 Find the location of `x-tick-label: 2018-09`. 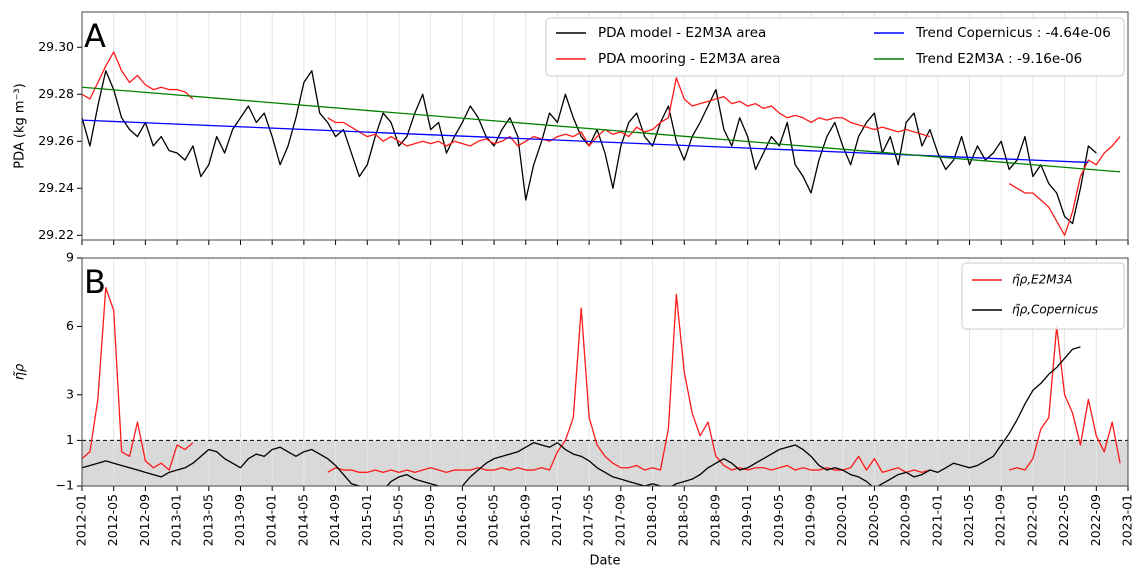

x-tick-label: 2018-09 is located at coordinates (714, 520).